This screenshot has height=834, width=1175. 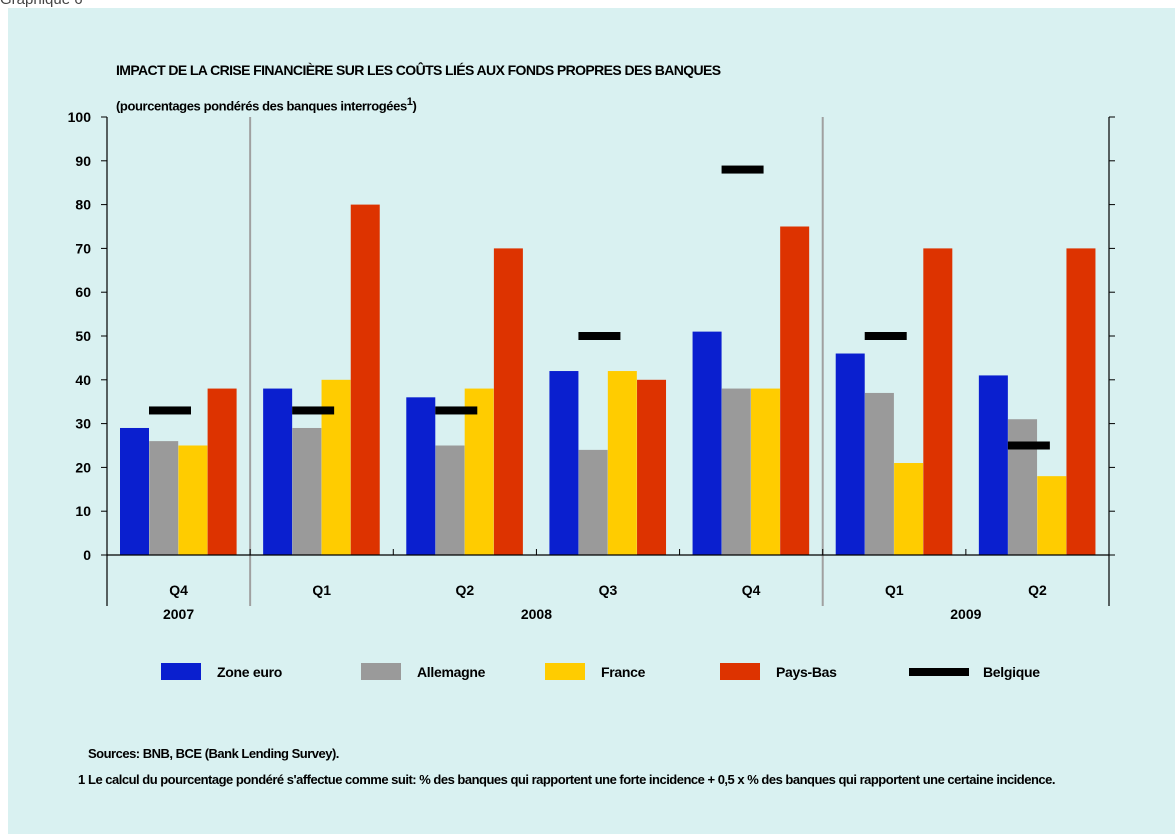 I want to click on legend-label: France, so click(x=623, y=672).